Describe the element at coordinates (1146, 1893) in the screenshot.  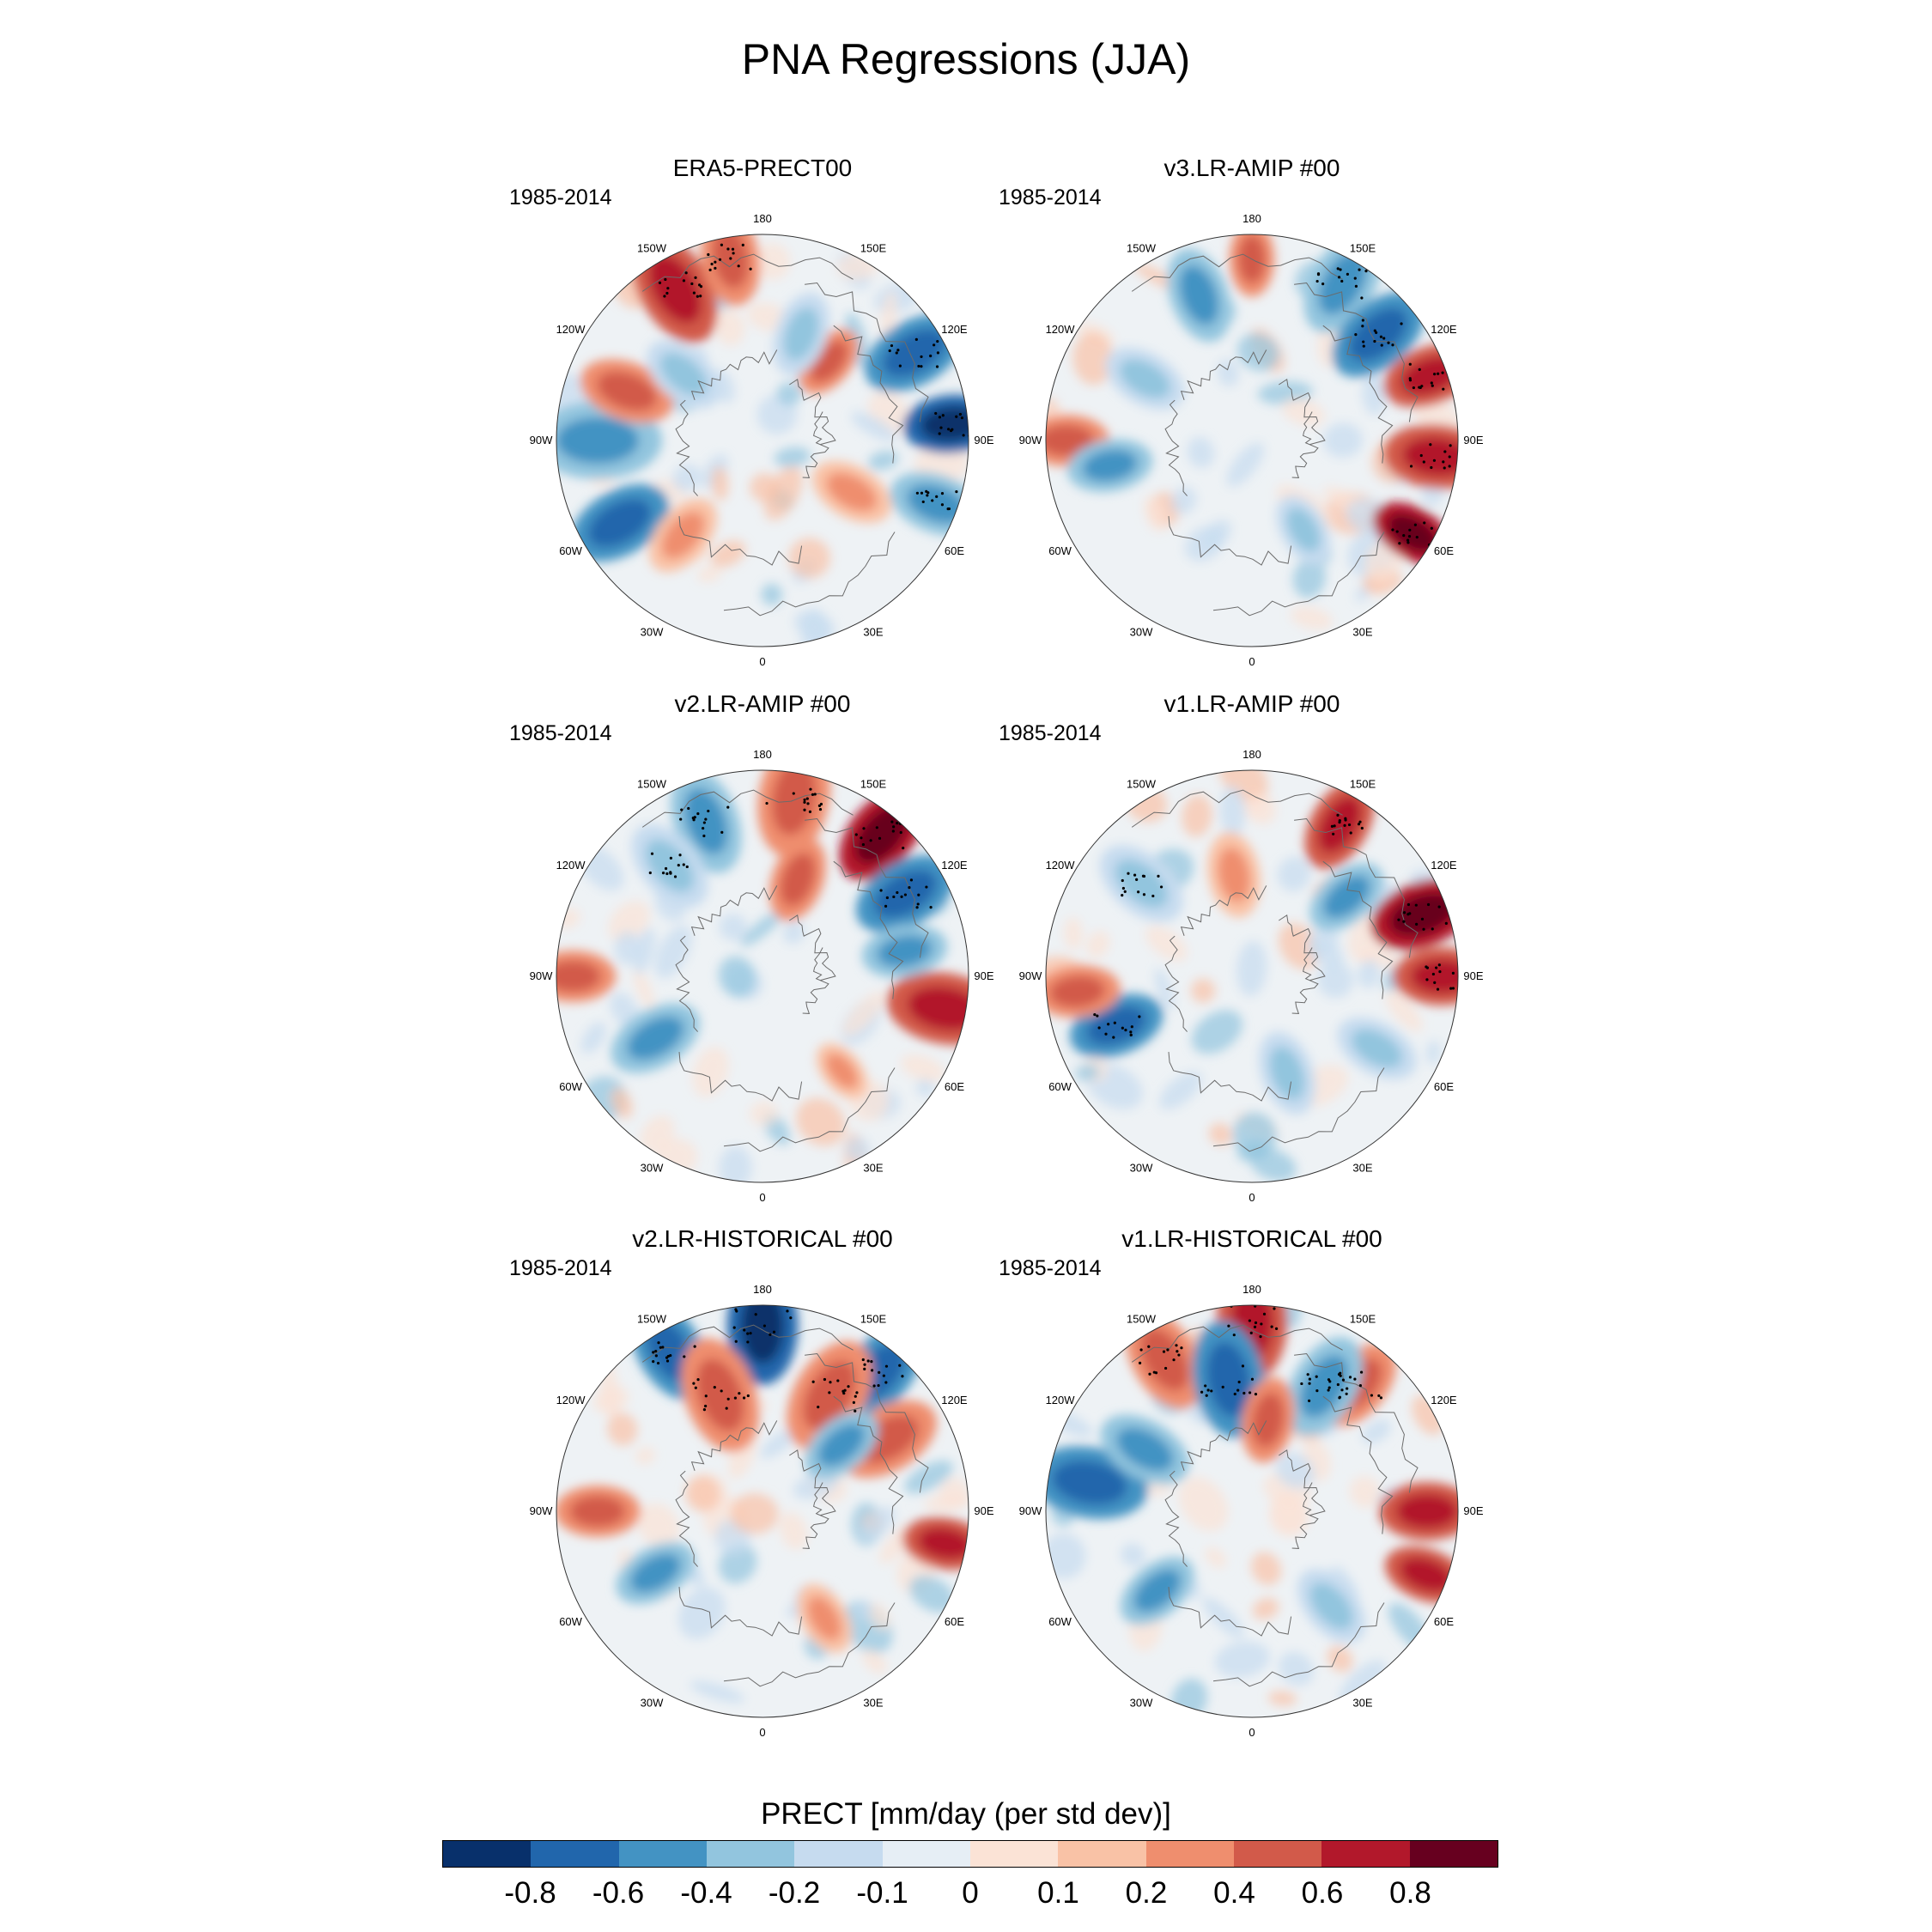
I see `colorbar-tick-label: 0.2` at that location.